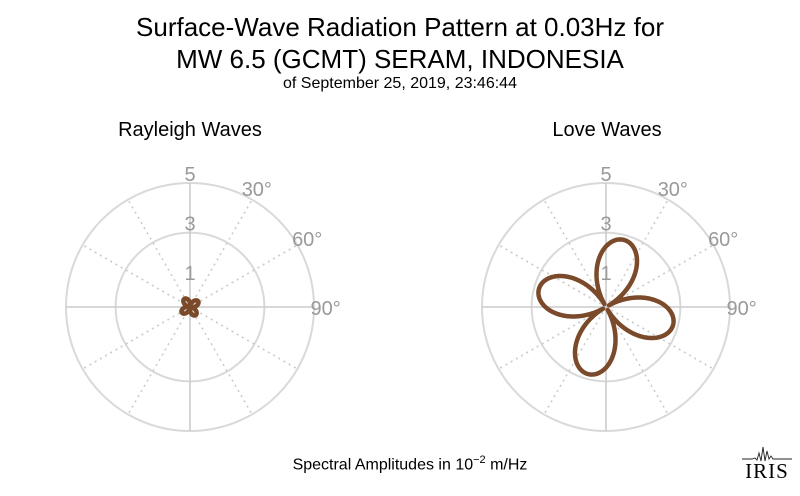  I want to click on rayleigh-panel-title: Rayleigh Waves, so click(190, 130).